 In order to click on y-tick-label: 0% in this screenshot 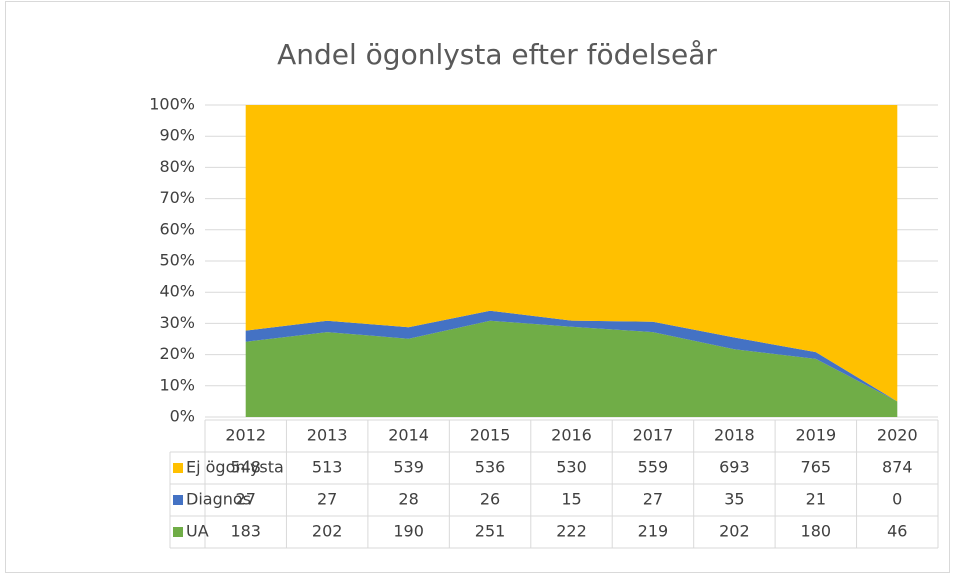, I will do `click(182, 416)`.